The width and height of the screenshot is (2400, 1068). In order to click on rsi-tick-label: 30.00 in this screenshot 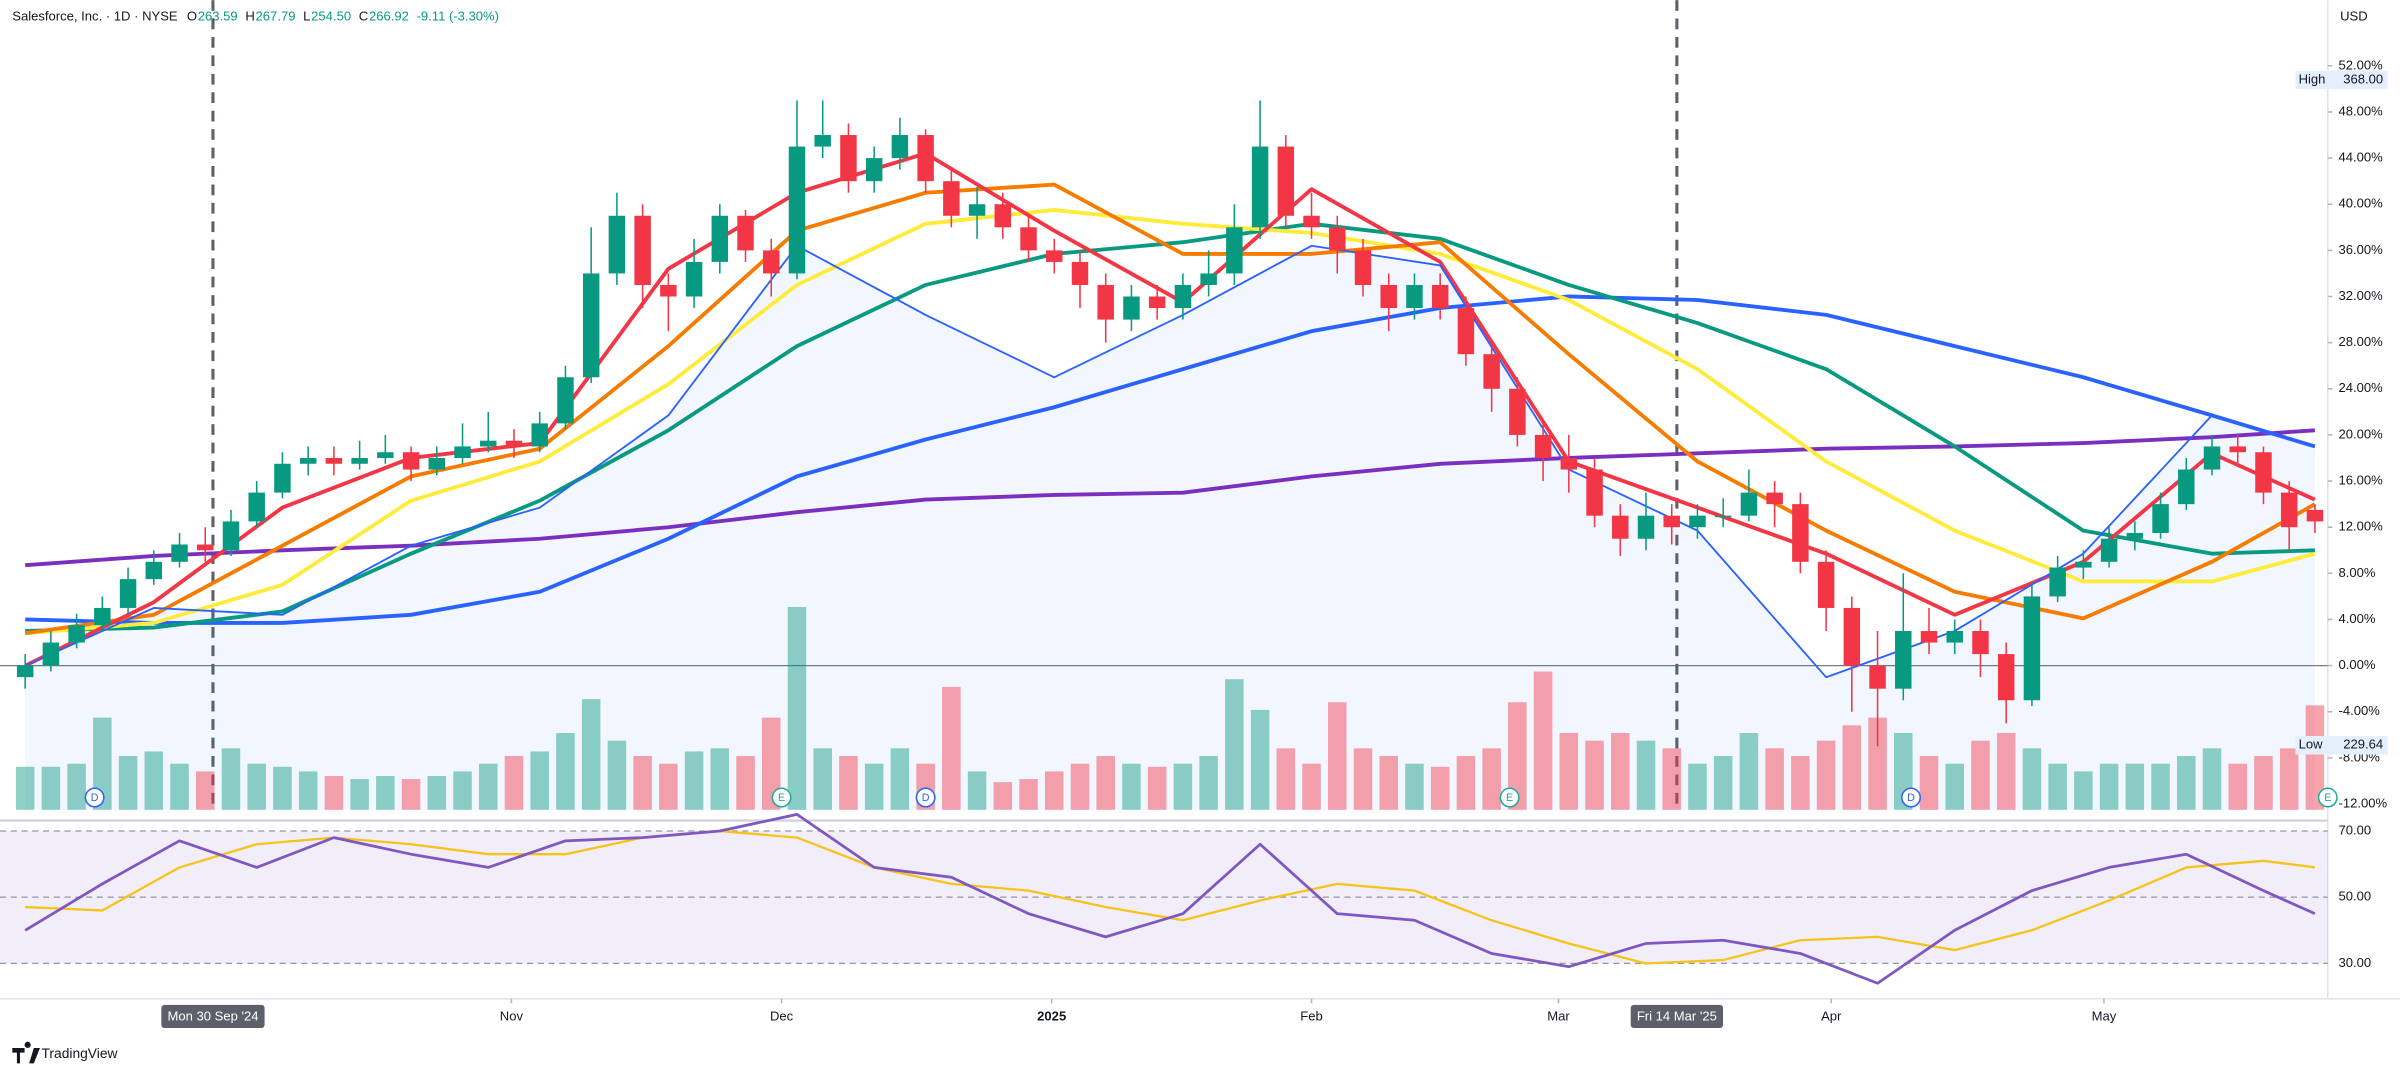, I will do `click(2355, 962)`.